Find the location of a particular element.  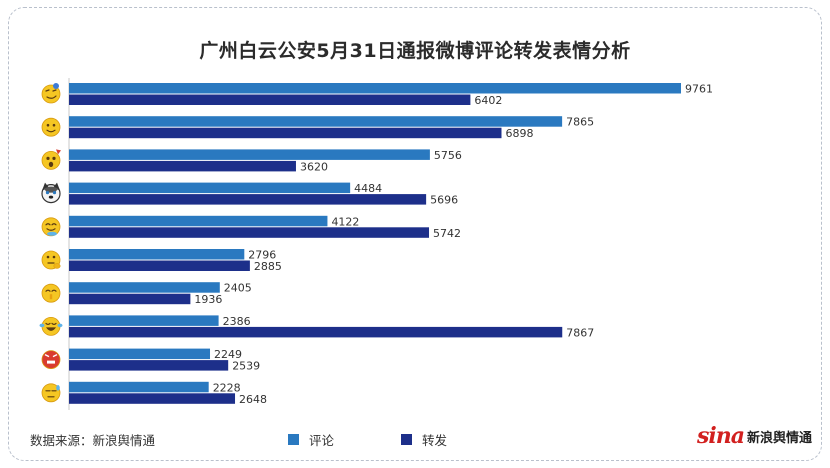

legend-label-comments: 评论 is located at coordinates (322, 440).